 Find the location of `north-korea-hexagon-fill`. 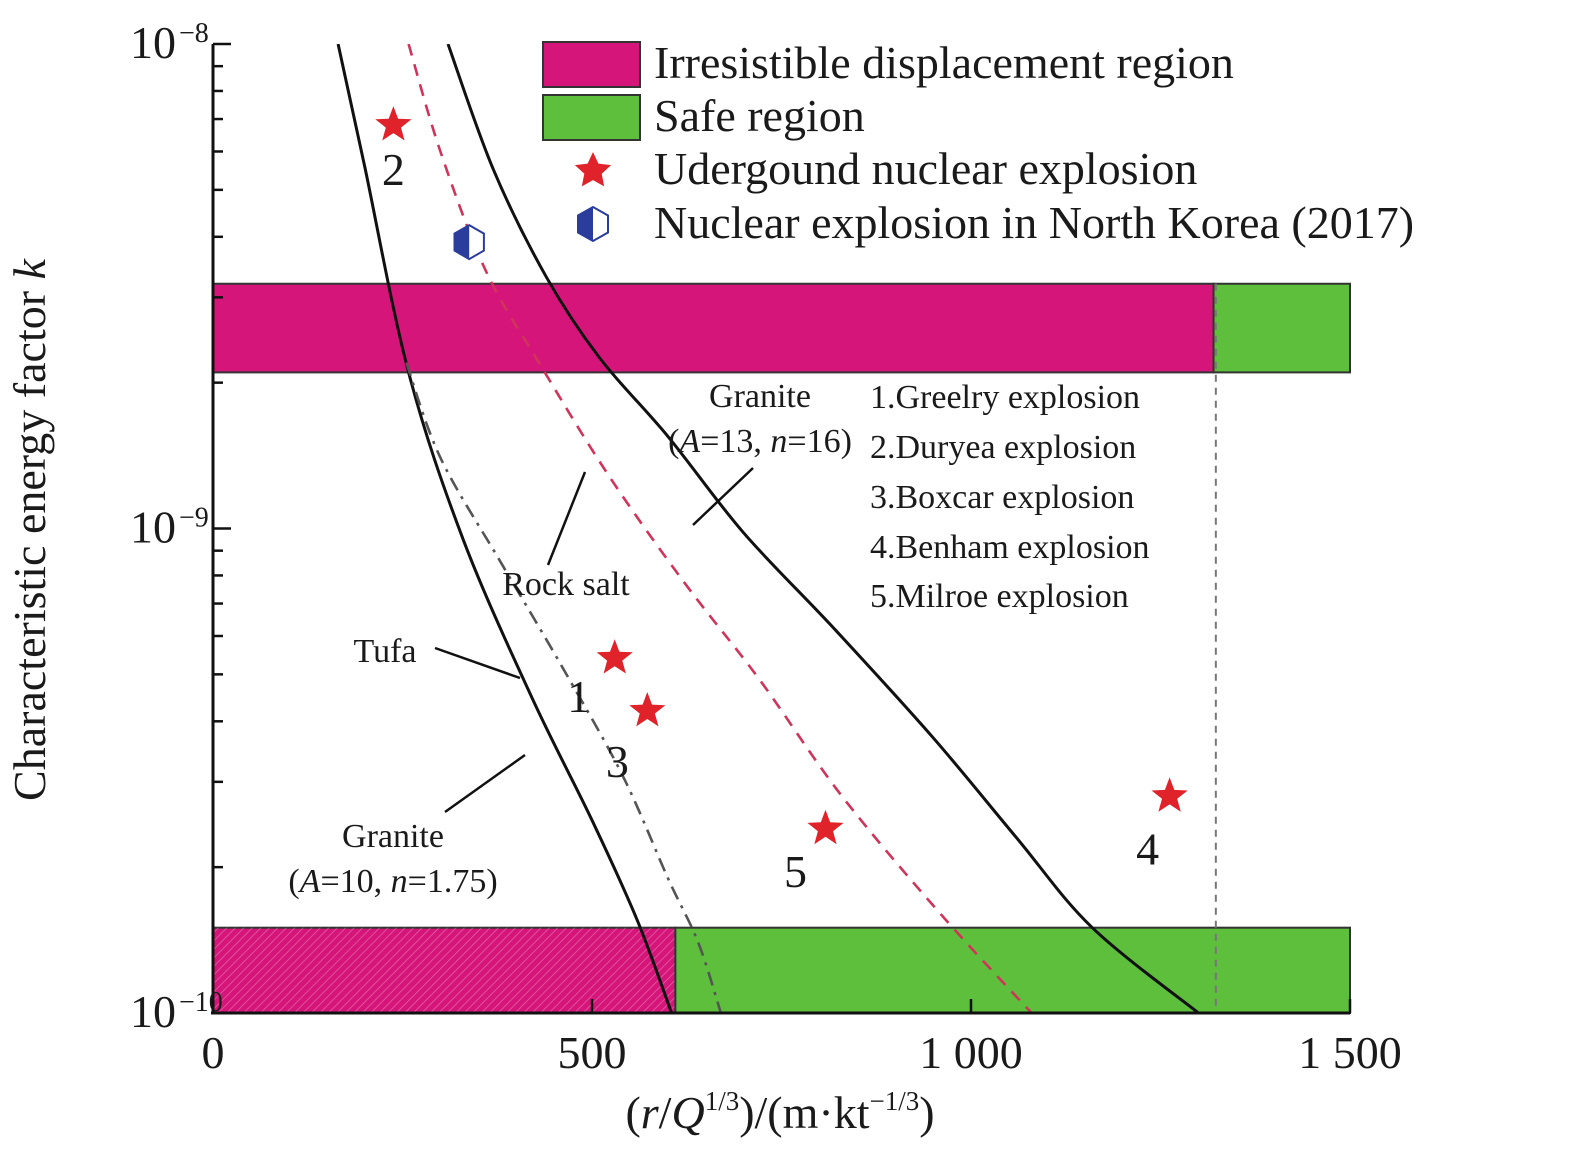

north-korea-hexagon-fill is located at coordinates (462, 242).